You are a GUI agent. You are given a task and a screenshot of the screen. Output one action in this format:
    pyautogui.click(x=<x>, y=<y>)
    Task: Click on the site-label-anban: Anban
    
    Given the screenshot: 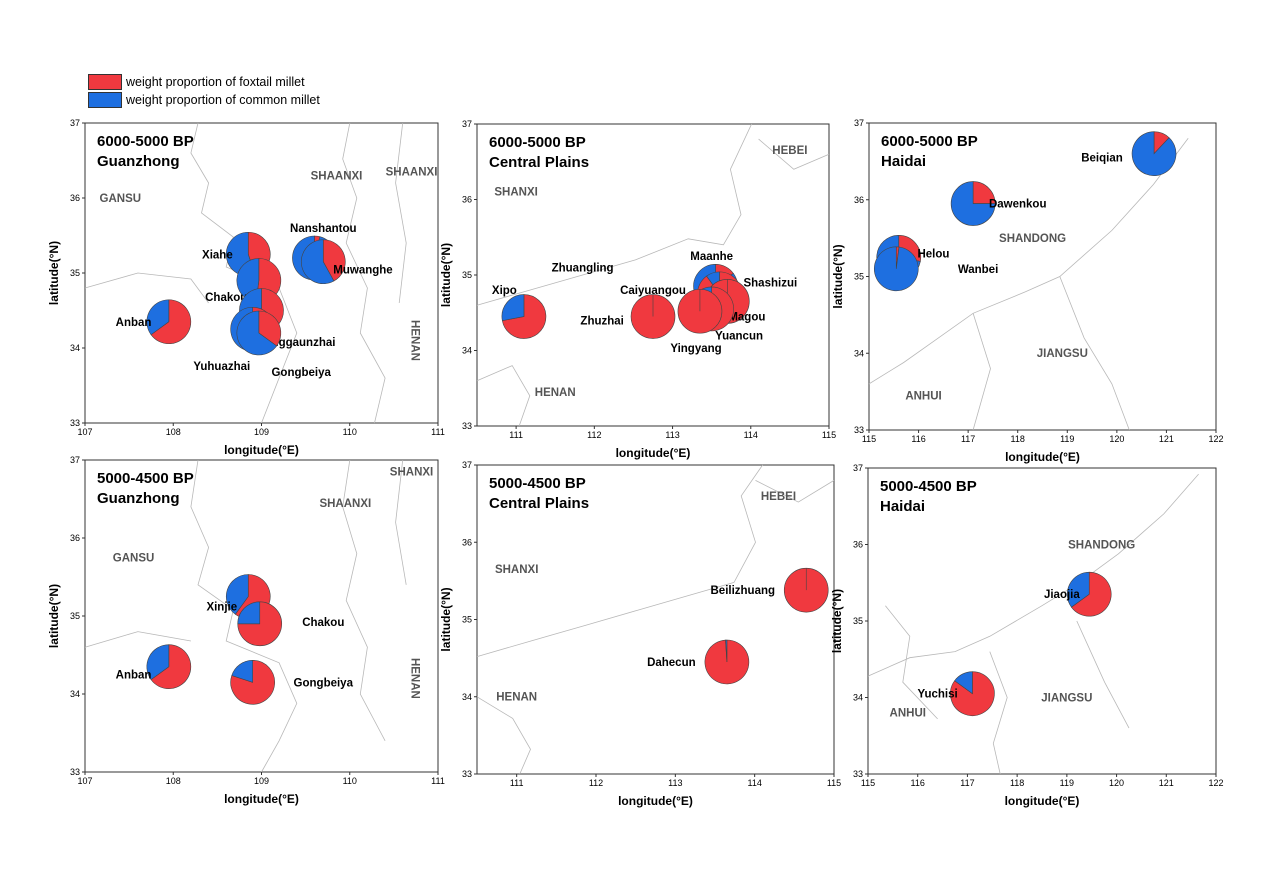 What is the action you would take?
    pyautogui.click(x=134, y=323)
    